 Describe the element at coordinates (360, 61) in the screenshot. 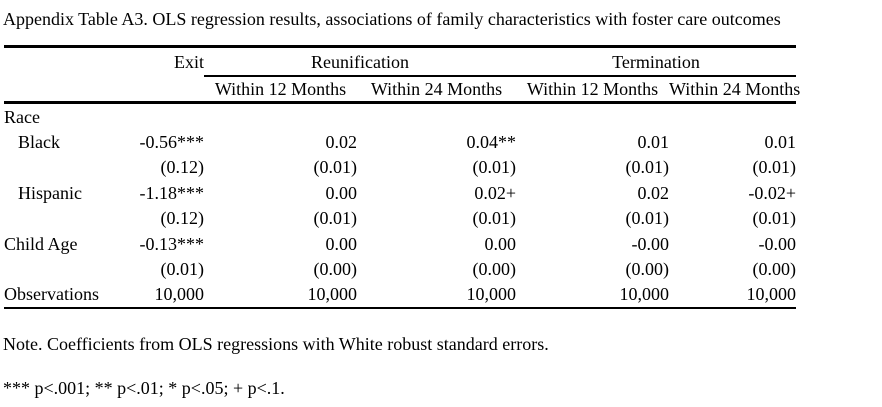

I see `col-group-reunification: Reunification` at that location.